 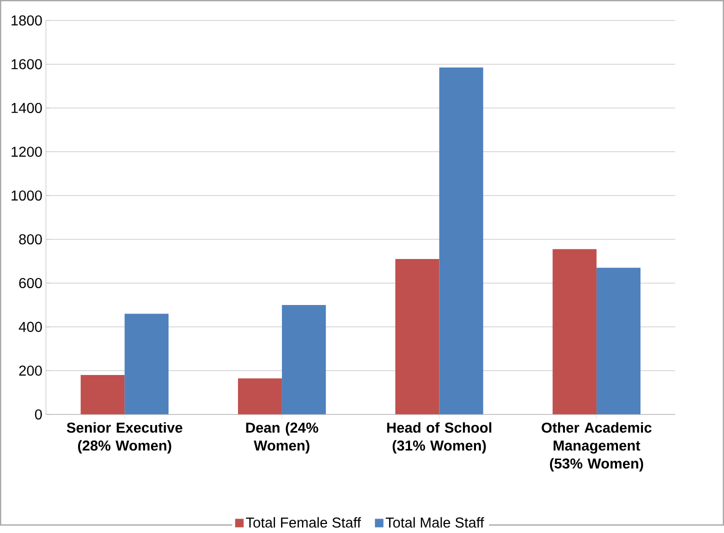 I want to click on y-tick-label: 600, so click(x=30, y=283).